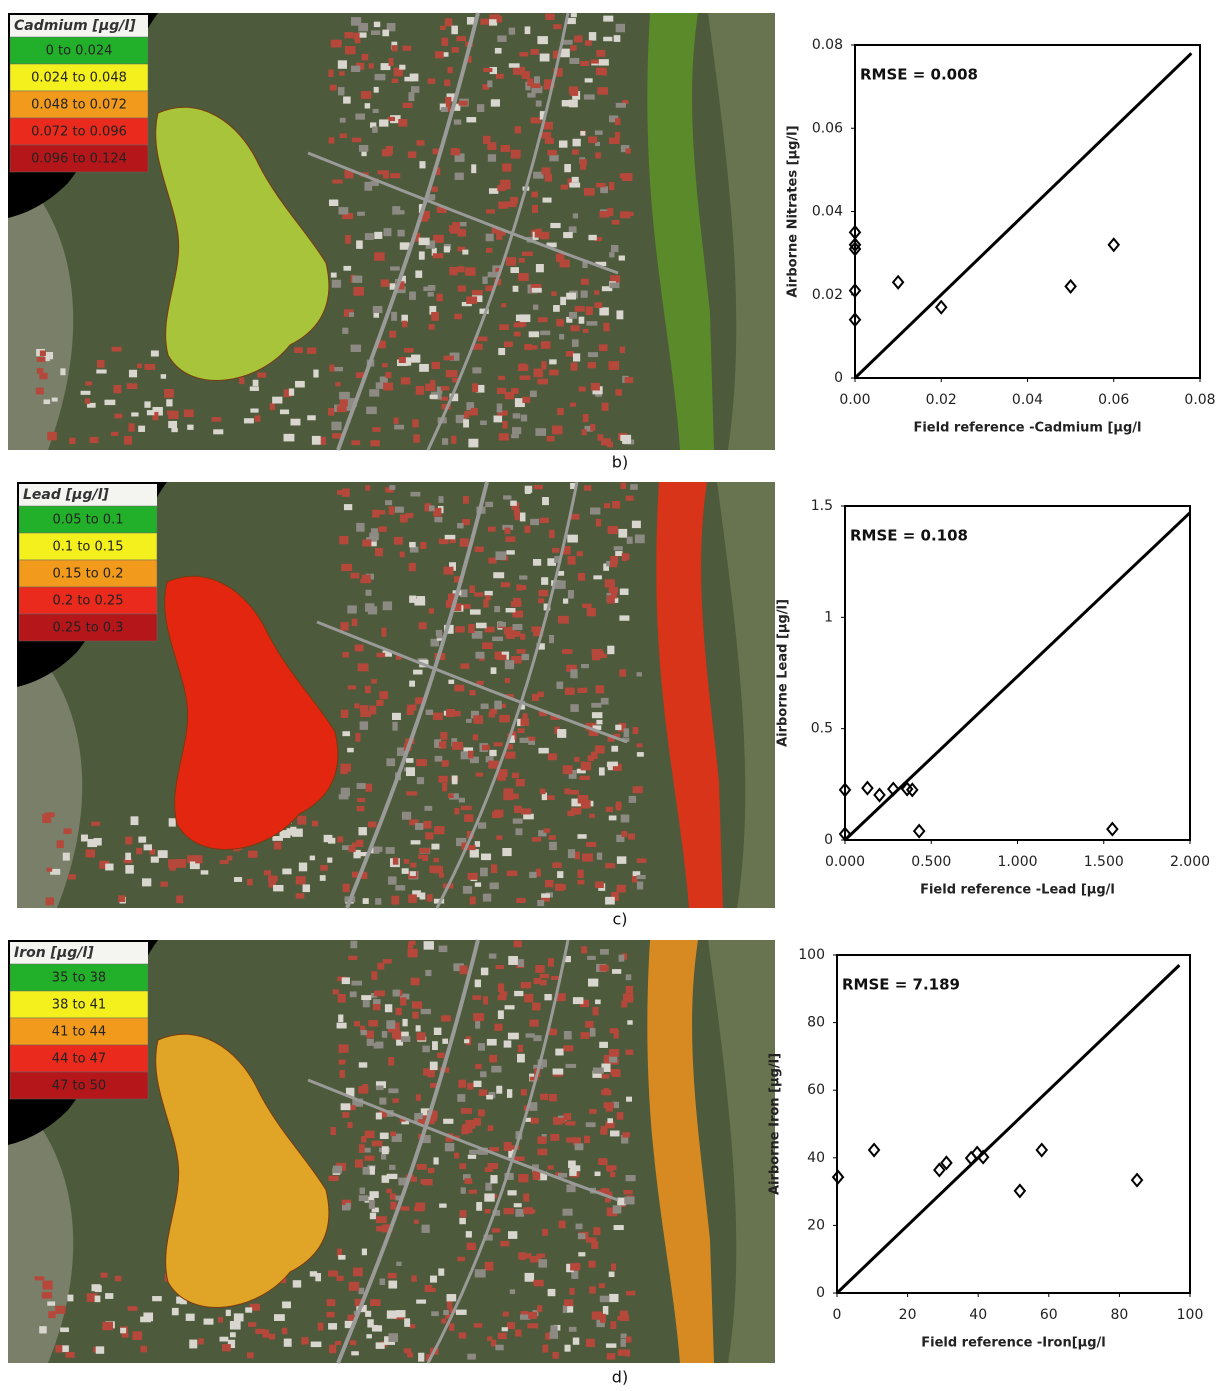 This screenshot has width=1218, height=1391. What do you see at coordinates (855, 291) in the screenshot?
I see `point` at bounding box center [855, 291].